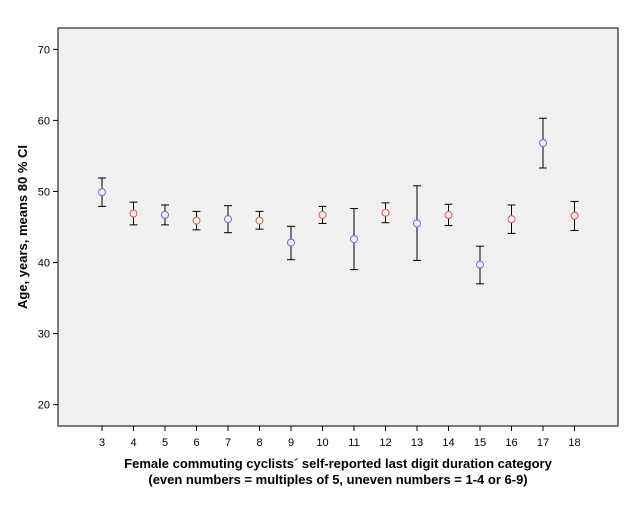  What do you see at coordinates (44, 264) in the screenshot?
I see `y-tick-label: 40` at bounding box center [44, 264].